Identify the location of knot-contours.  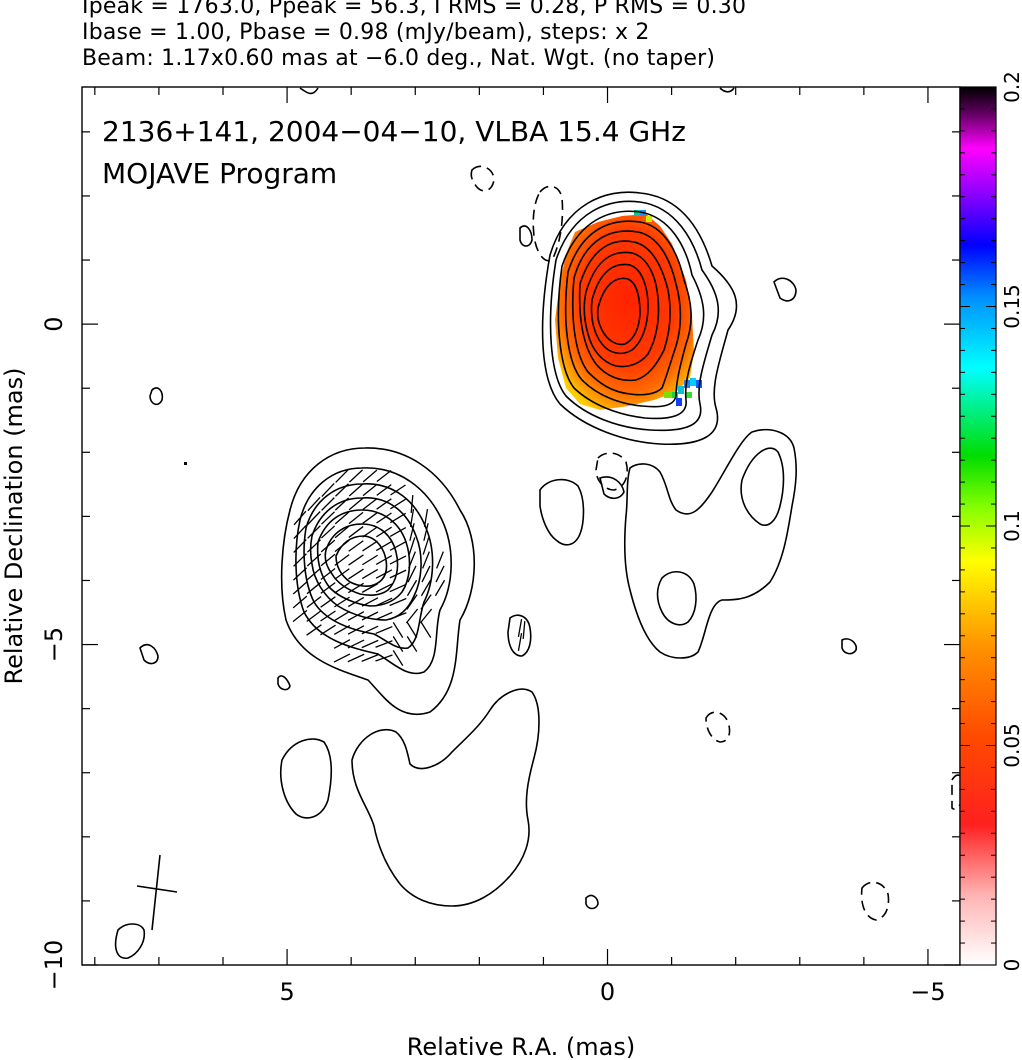
(378, 581).